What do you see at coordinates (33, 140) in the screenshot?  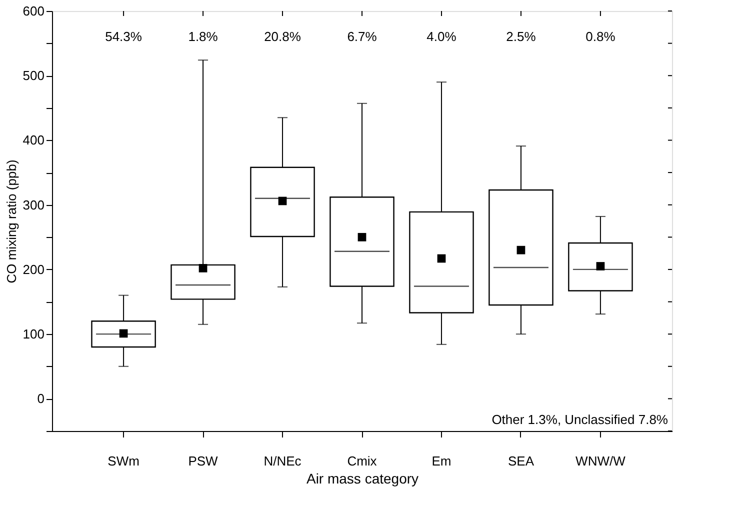 I see `y-tick-label: 400` at bounding box center [33, 140].